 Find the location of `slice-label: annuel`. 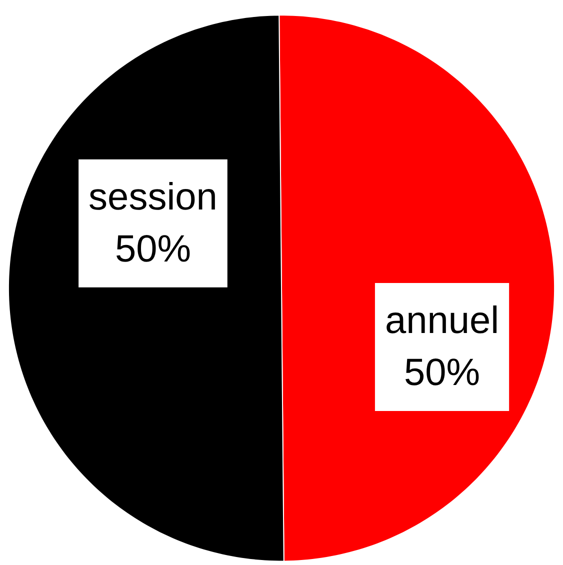

slice-label: annuel is located at coordinates (442, 321).